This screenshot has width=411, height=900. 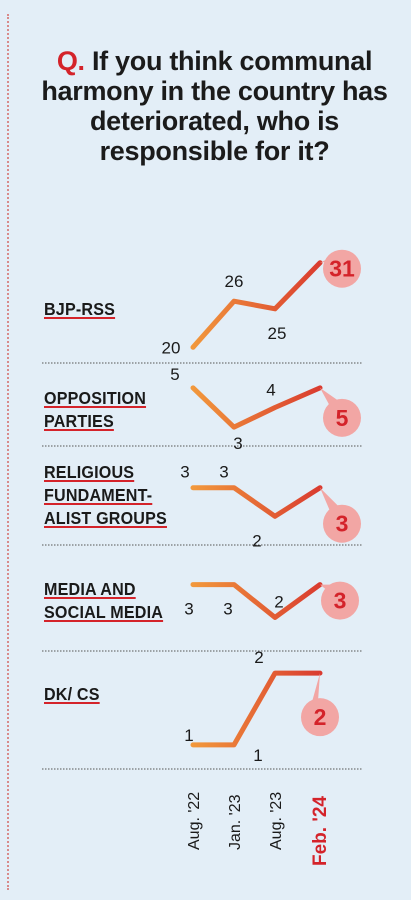 I want to click on latest-value-label: 5, so click(x=342, y=418).